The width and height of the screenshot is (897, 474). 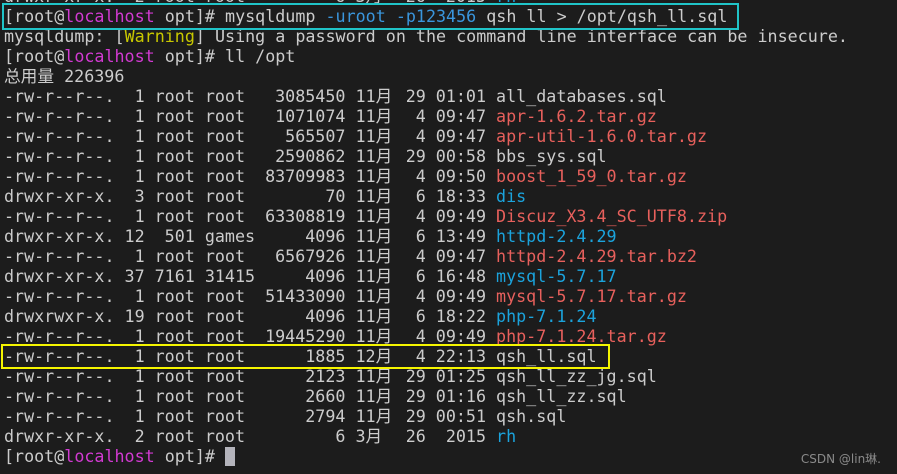 What do you see at coordinates (461, 176) in the screenshot?
I see `file-time: 09:50` at bounding box center [461, 176].